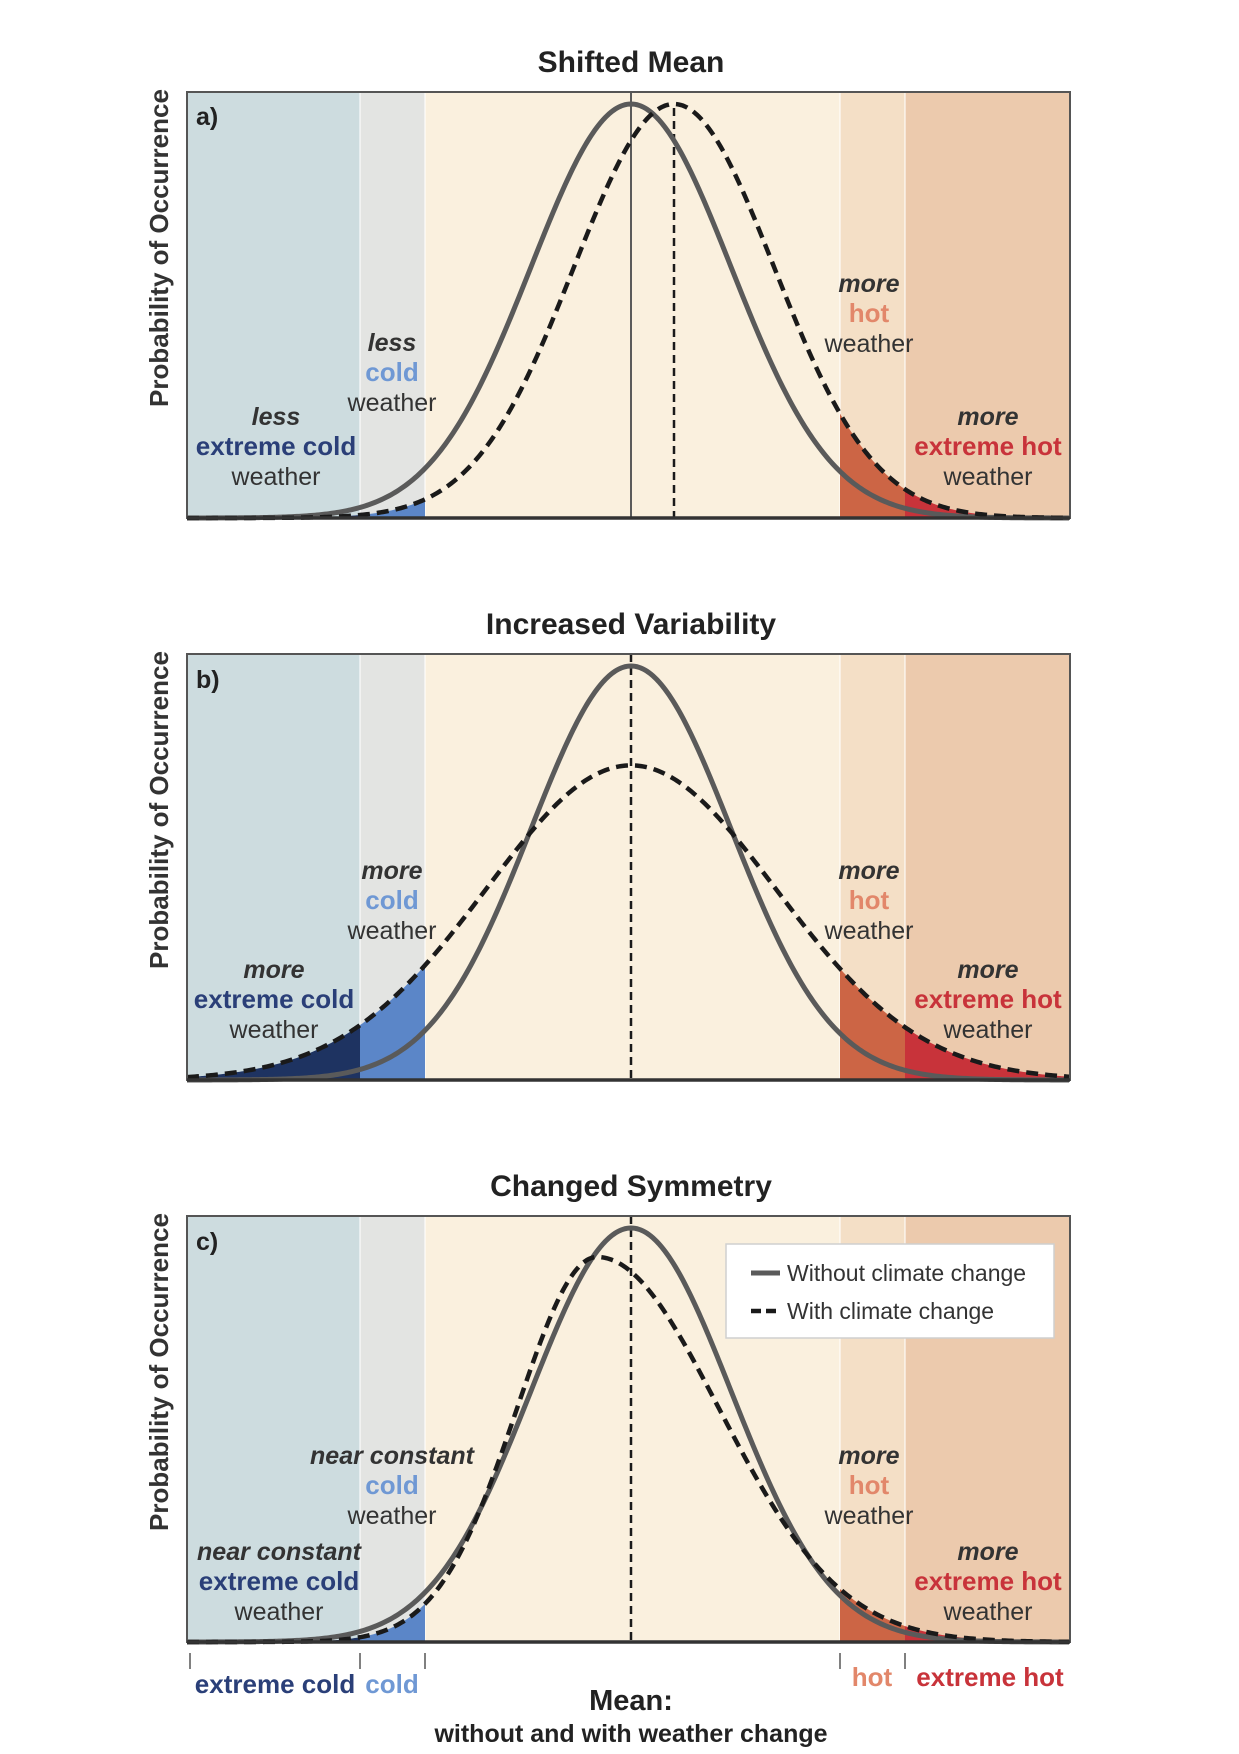  What do you see at coordinates (631, 1701) in the screenshot?
I see `mean-label: Mean:` at bounding box center [631, 1701].